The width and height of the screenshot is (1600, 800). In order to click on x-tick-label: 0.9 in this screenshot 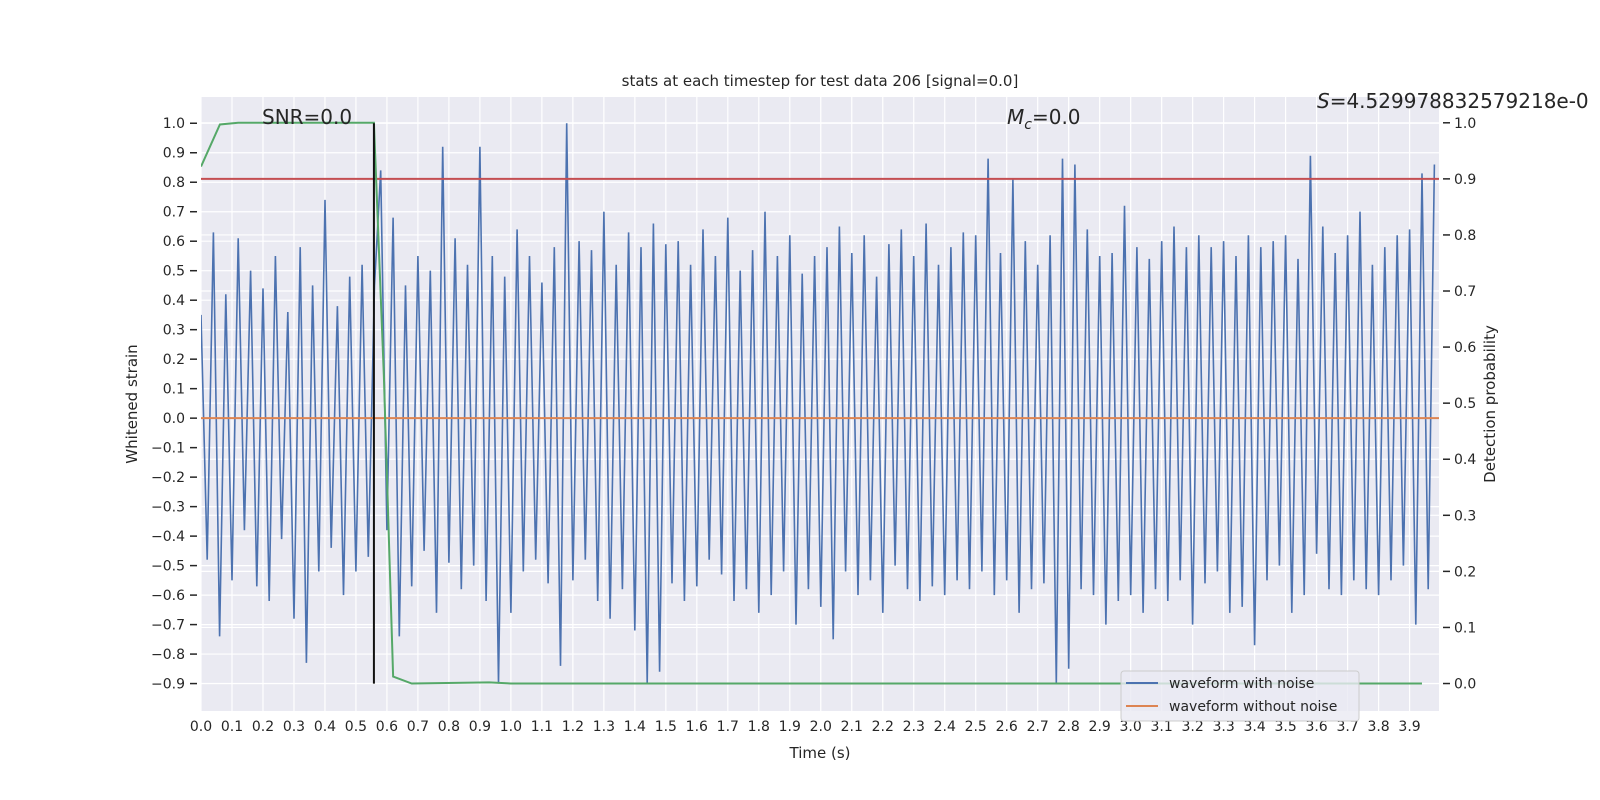, I will do `click(480, 727)`.